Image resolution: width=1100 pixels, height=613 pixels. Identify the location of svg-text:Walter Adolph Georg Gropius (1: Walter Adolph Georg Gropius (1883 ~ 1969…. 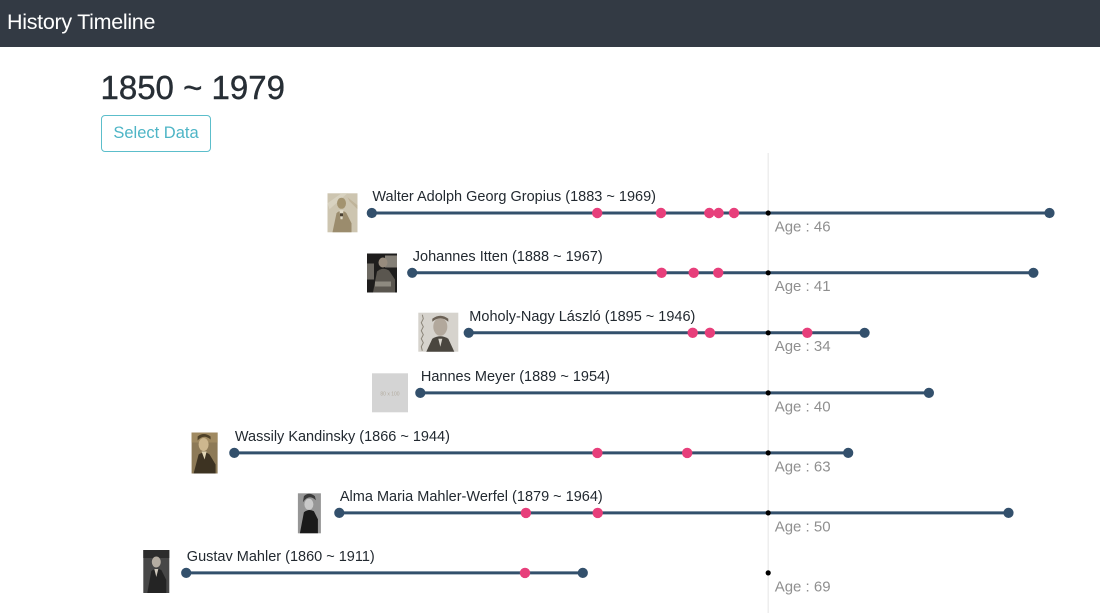
(514, 197).